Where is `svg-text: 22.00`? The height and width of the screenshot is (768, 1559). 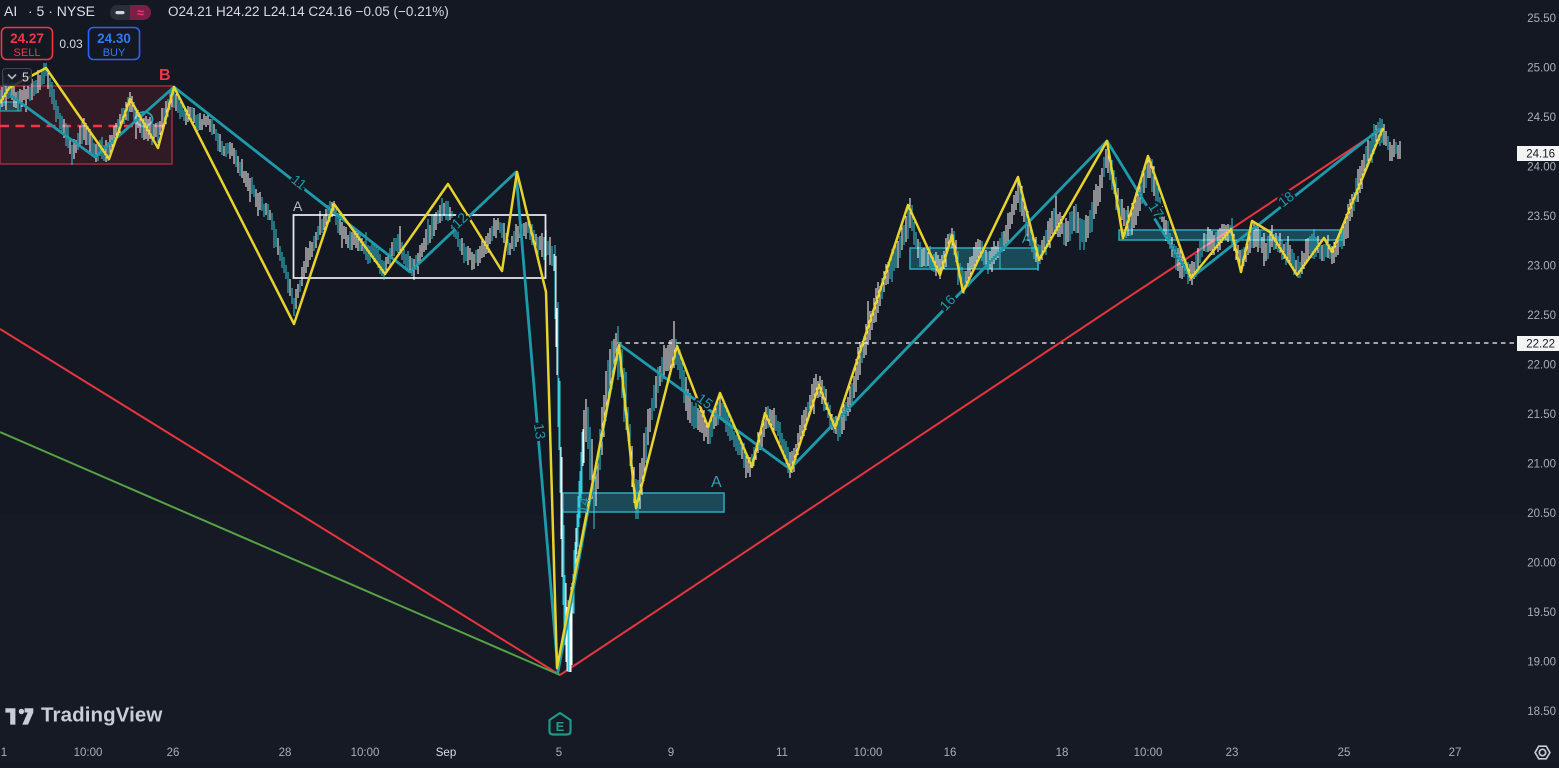
svg-text: 22.00 is located at coordinates (1541, 366).